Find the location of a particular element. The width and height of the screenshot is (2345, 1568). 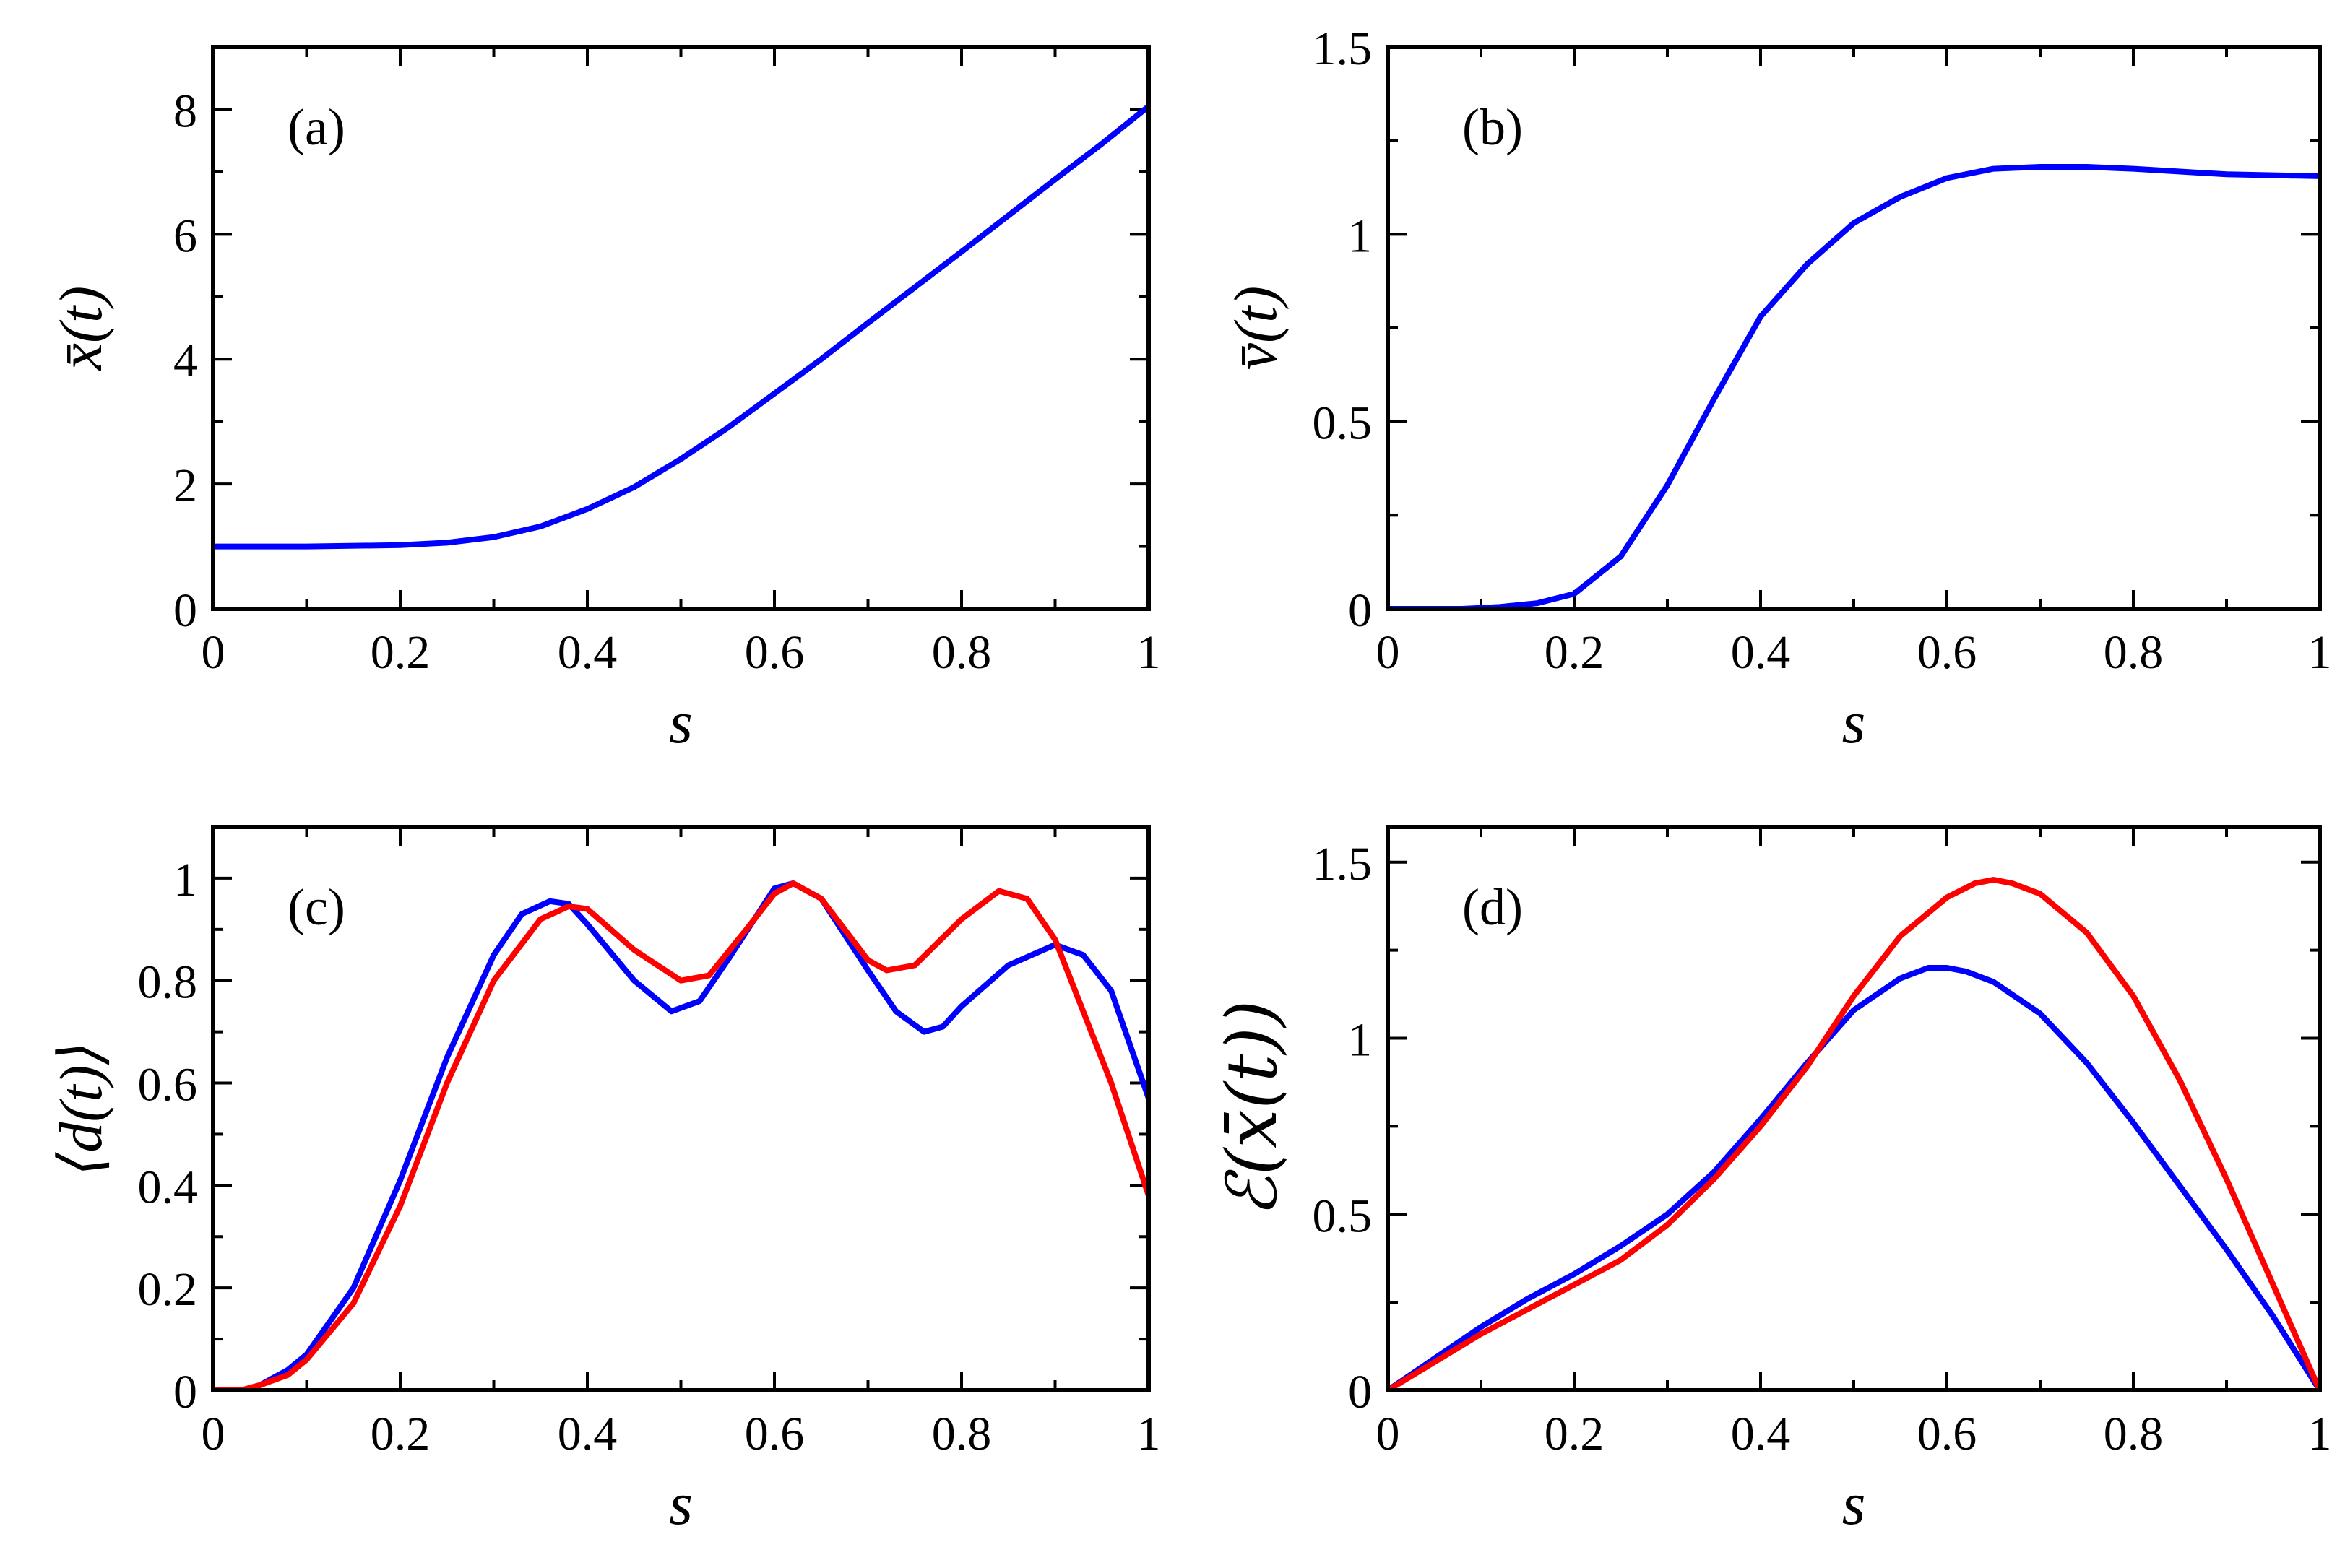

y-tick-label-b: 1.5 is located at coordinates (1343, 48).